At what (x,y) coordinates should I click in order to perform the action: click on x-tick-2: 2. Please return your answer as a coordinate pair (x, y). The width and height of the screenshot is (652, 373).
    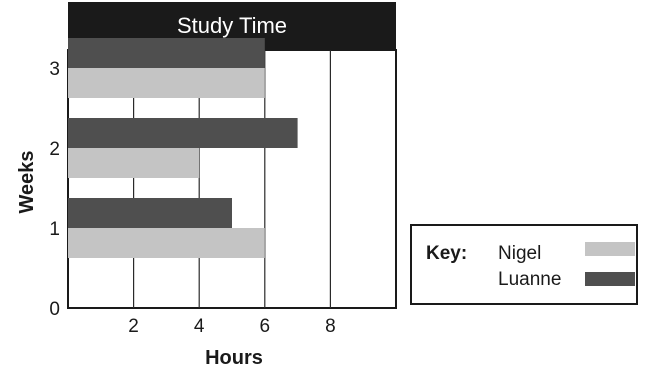
    Looking at the image, I should click on (133, 326).